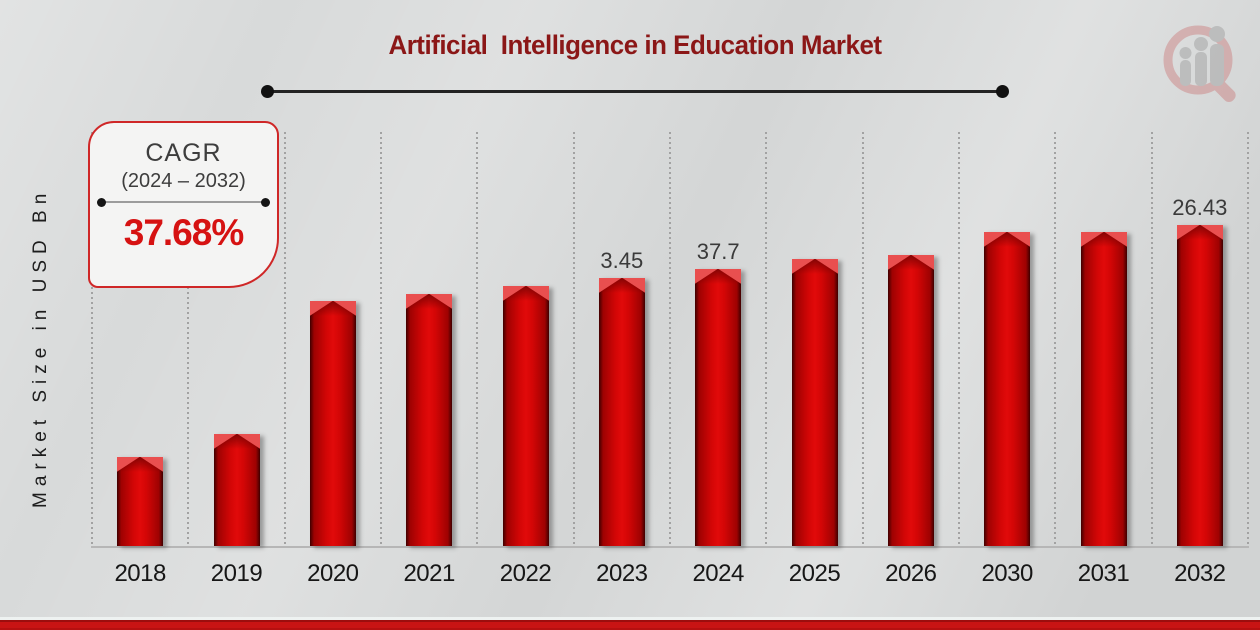  Describe the element at coordinates (140, 573) in the screenshot. I see `x-tick-2018: 2018` at that location.